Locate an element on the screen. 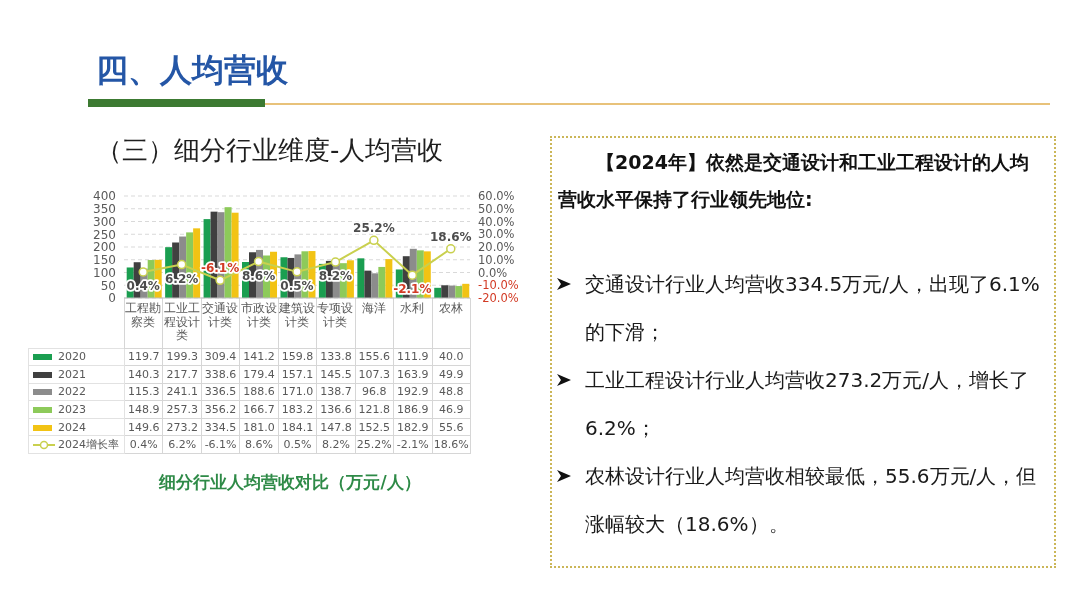  text: 【2024年】依然是交通设计和工业工程设计的人均营收水平保持了行业领先地位: is located at coordinates (794, 181).